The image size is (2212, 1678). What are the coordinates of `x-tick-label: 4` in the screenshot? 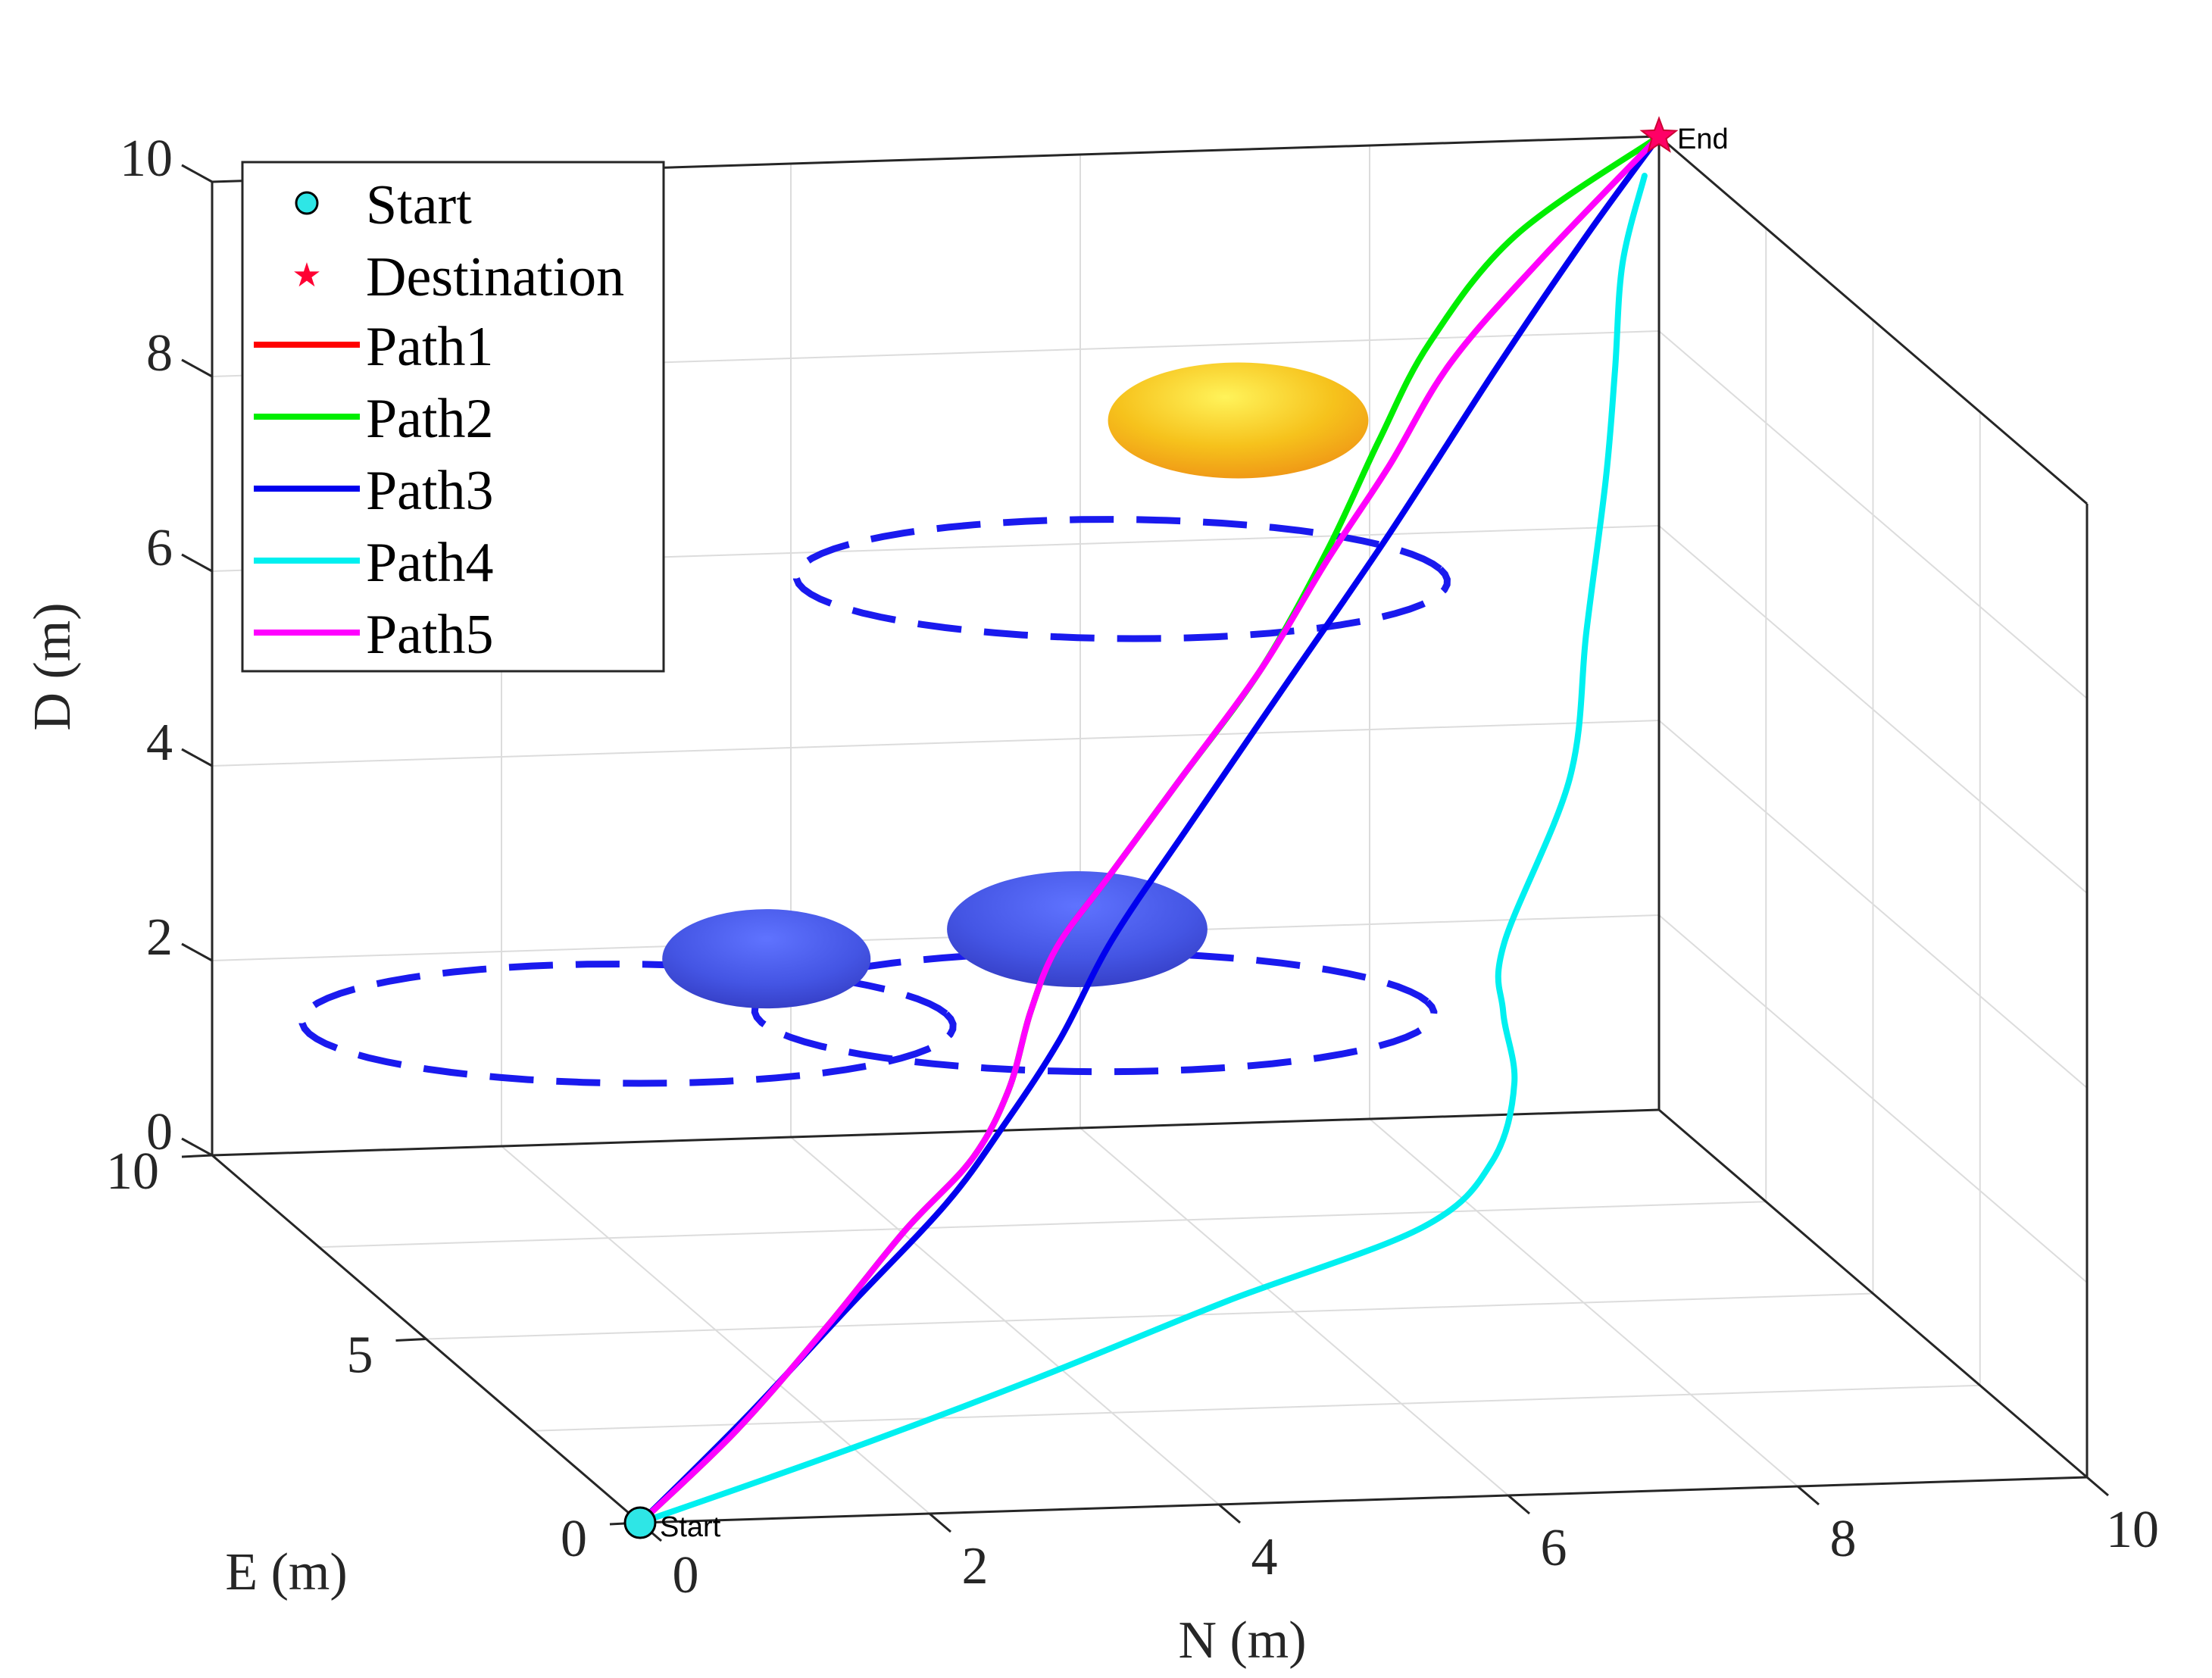 It's located at (1264, 1557).